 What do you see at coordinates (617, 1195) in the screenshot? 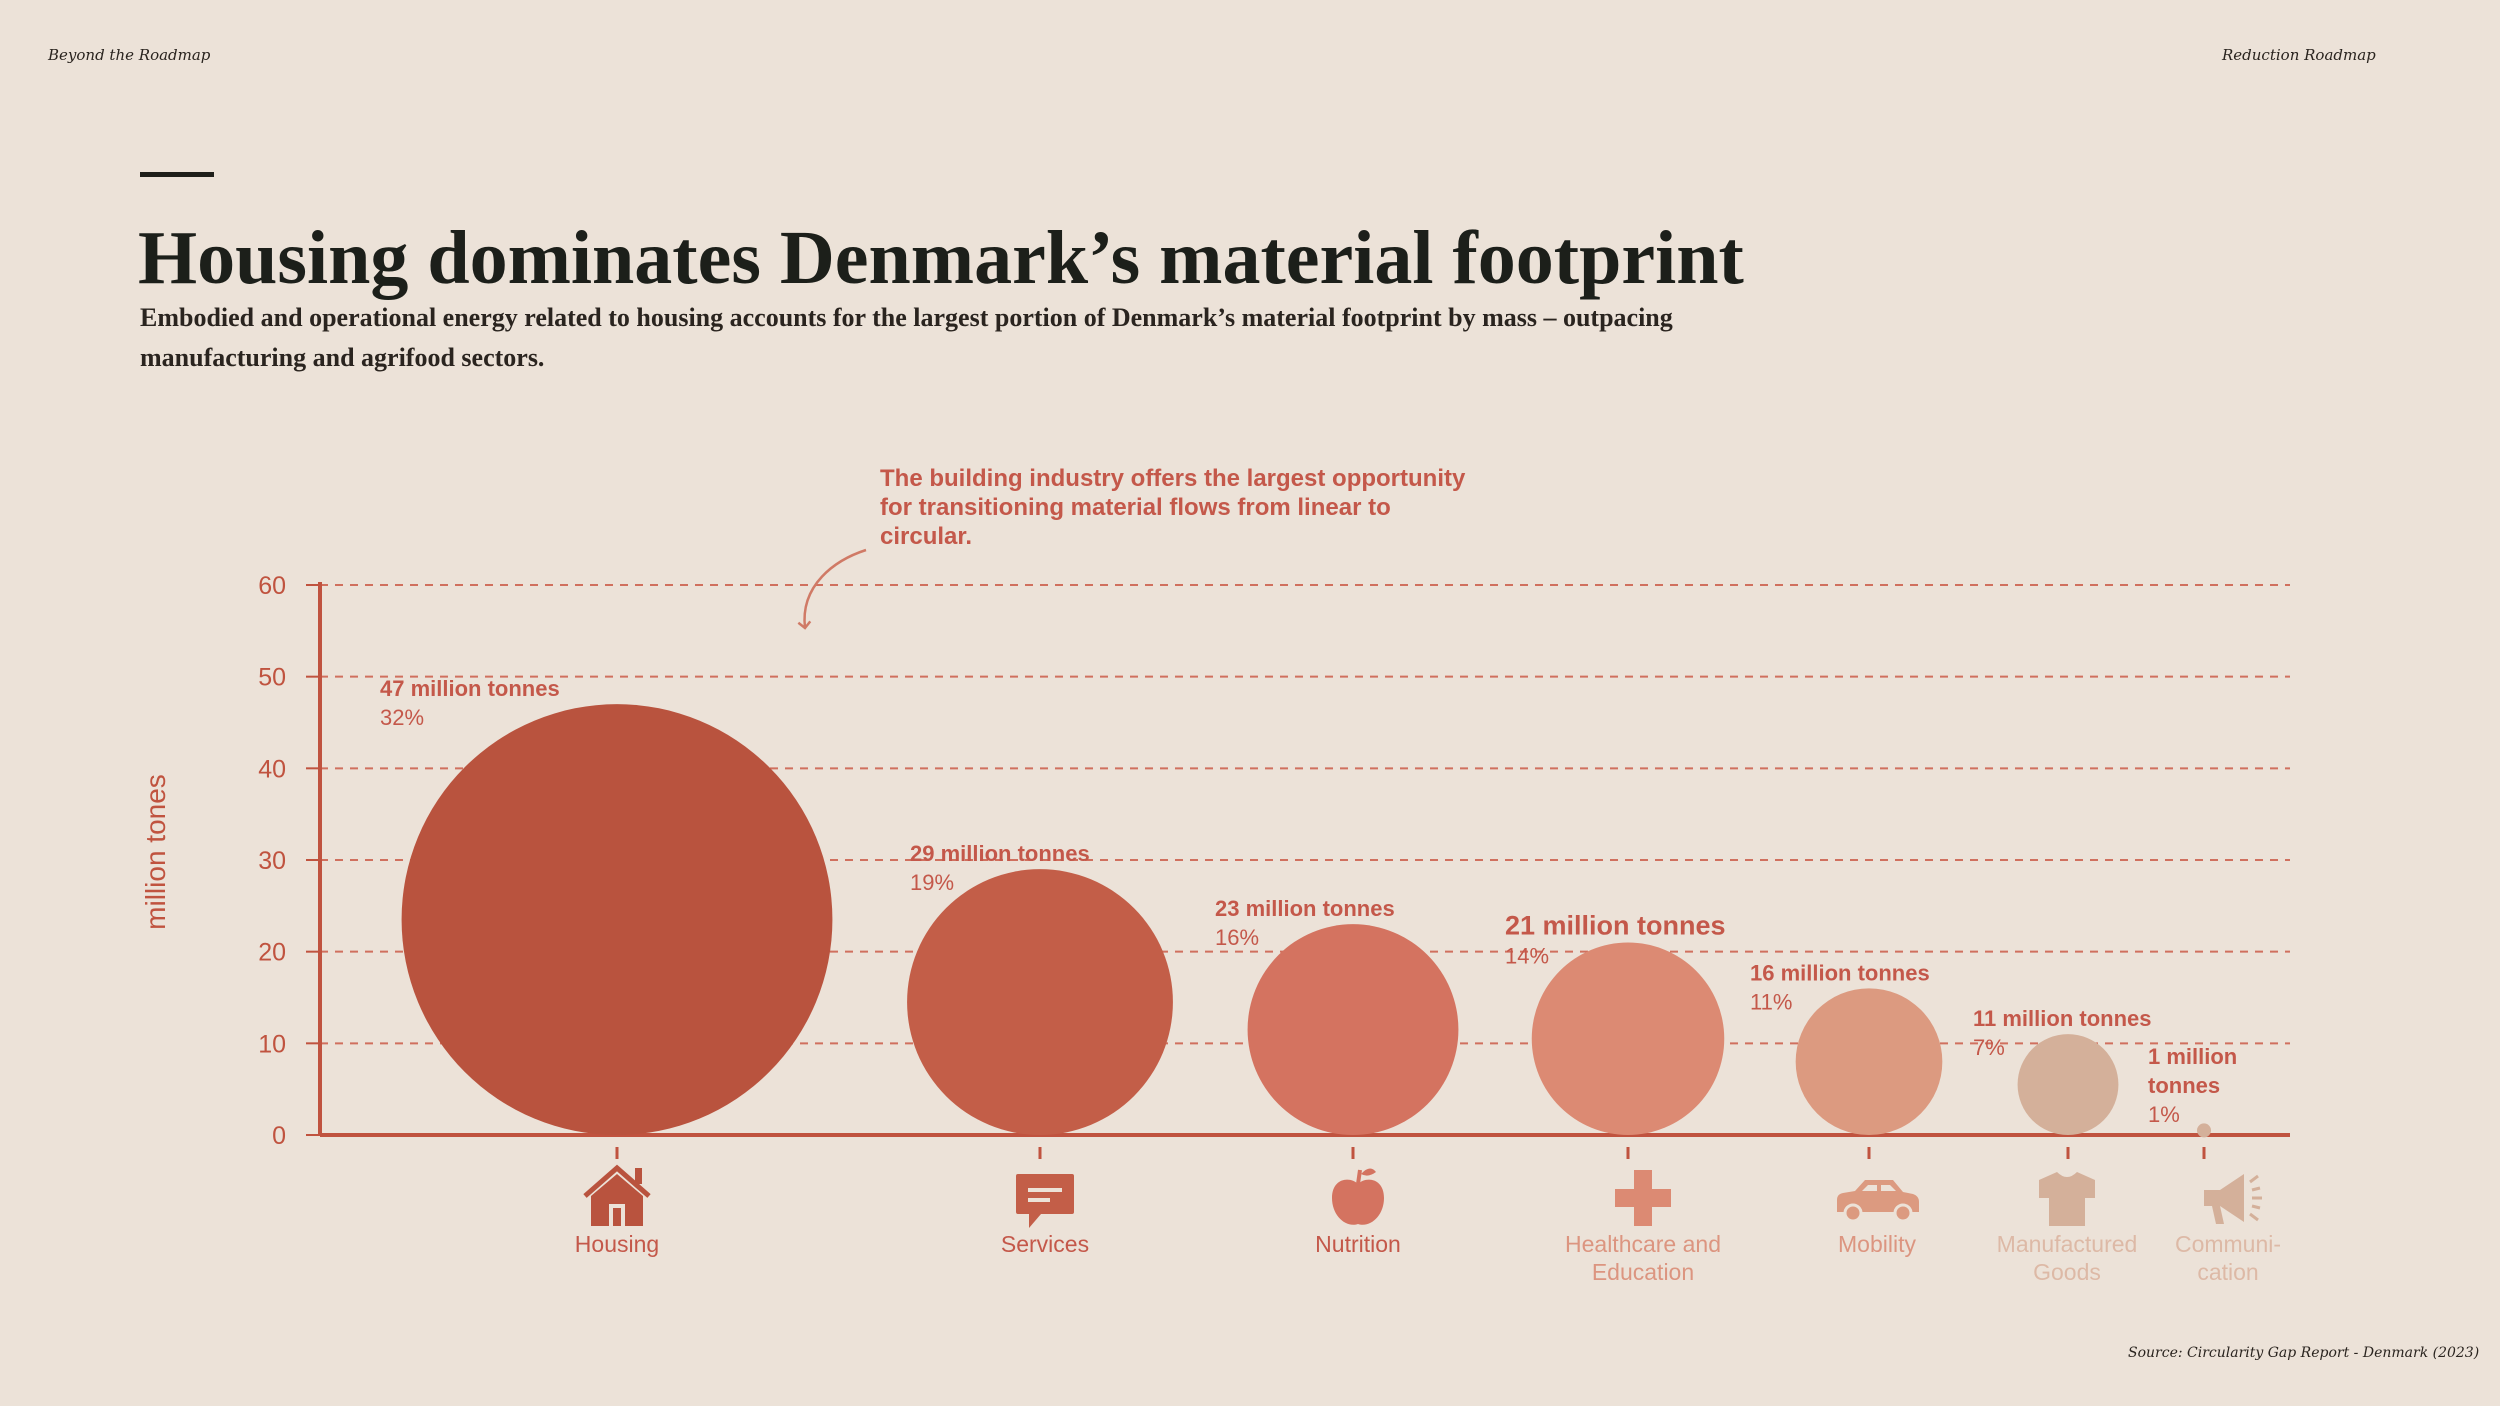
I see `house-icon` at bounding box center [617, 1195].